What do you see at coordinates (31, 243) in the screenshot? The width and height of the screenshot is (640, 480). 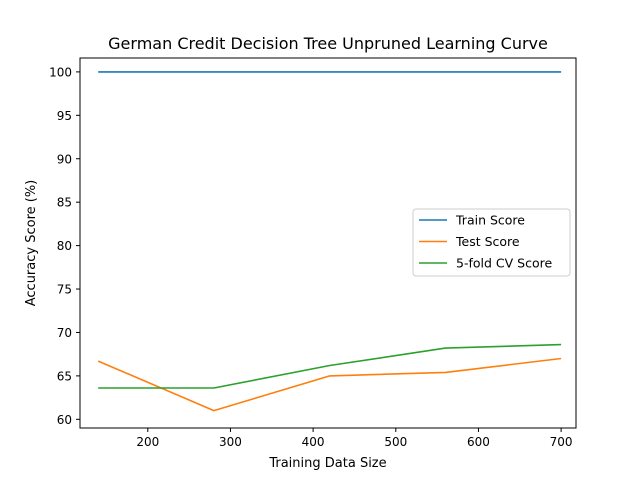 I see `y-axis-label: Accuracy Score (%)` at bounding box center [31, 243].